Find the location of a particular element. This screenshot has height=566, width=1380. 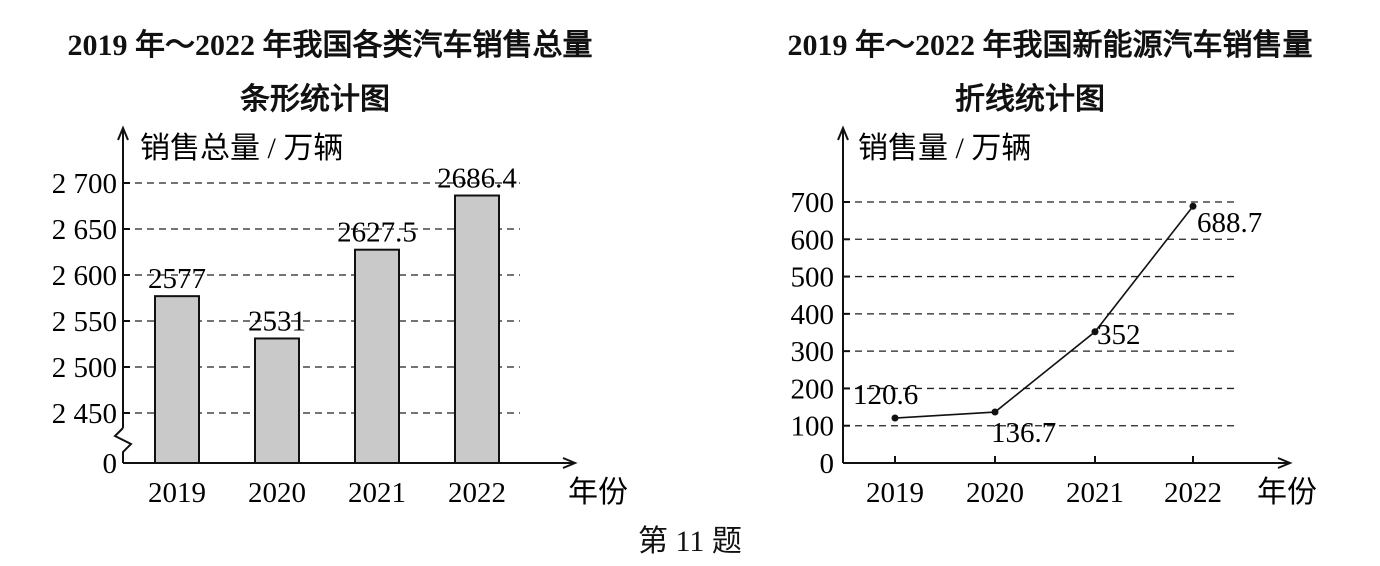

line-x-axis-label: 年份 is located at coordinates (1287, 492).